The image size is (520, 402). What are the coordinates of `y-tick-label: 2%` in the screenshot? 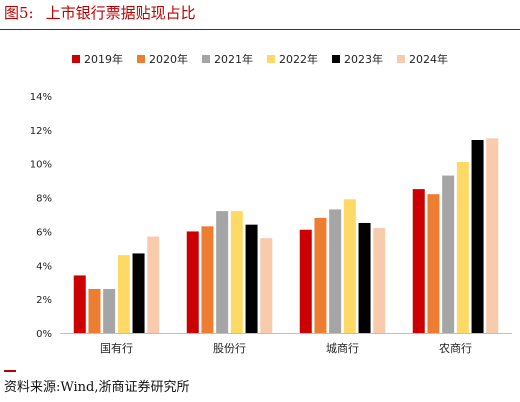 It's located at (44, 300).